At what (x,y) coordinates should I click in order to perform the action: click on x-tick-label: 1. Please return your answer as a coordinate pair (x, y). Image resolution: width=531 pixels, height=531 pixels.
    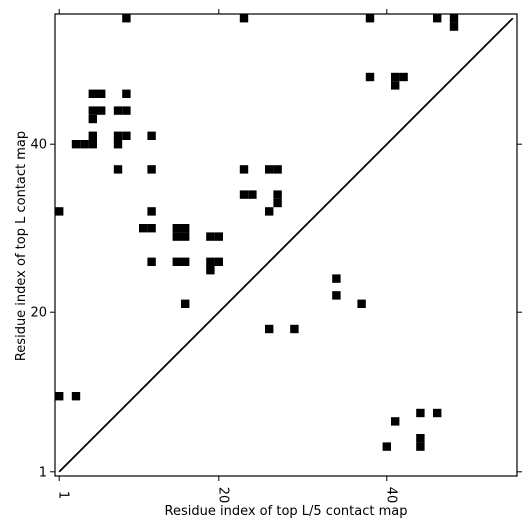
    Looking at the image, I should click on (63, 495).